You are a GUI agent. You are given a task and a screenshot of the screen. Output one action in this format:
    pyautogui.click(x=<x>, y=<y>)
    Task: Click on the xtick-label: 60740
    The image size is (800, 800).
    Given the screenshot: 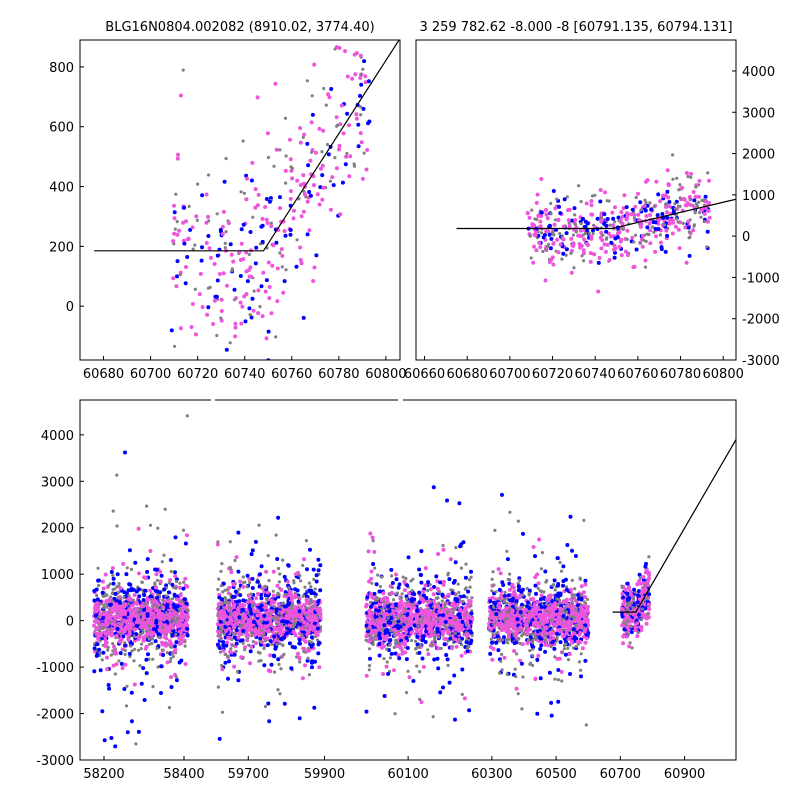 What is the action you would take?
    pyautogui.click(x=244, y=374)
    